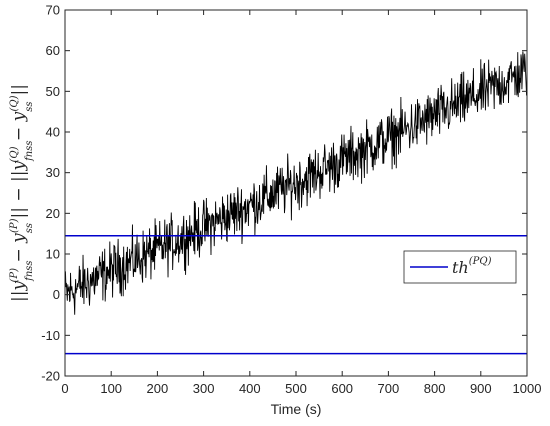 This screenshot has height=426, width=550. What do you see at coordinates (53, 254) in the screenshot?
I see `y-tick-label: 10` at bounding box center [53, 254].